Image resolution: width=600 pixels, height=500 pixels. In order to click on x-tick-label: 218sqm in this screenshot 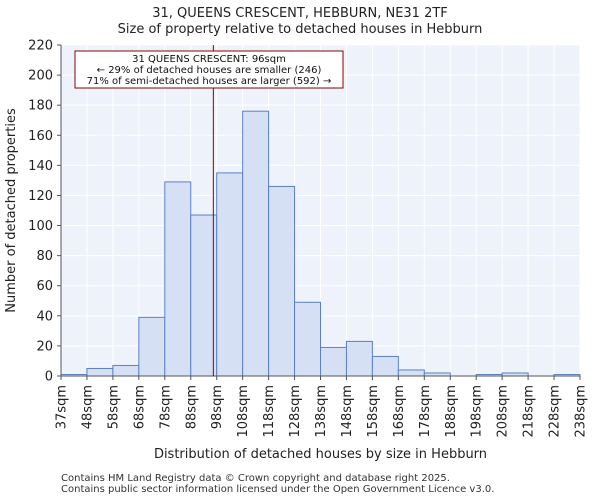, I will do `click(529, 411)`.